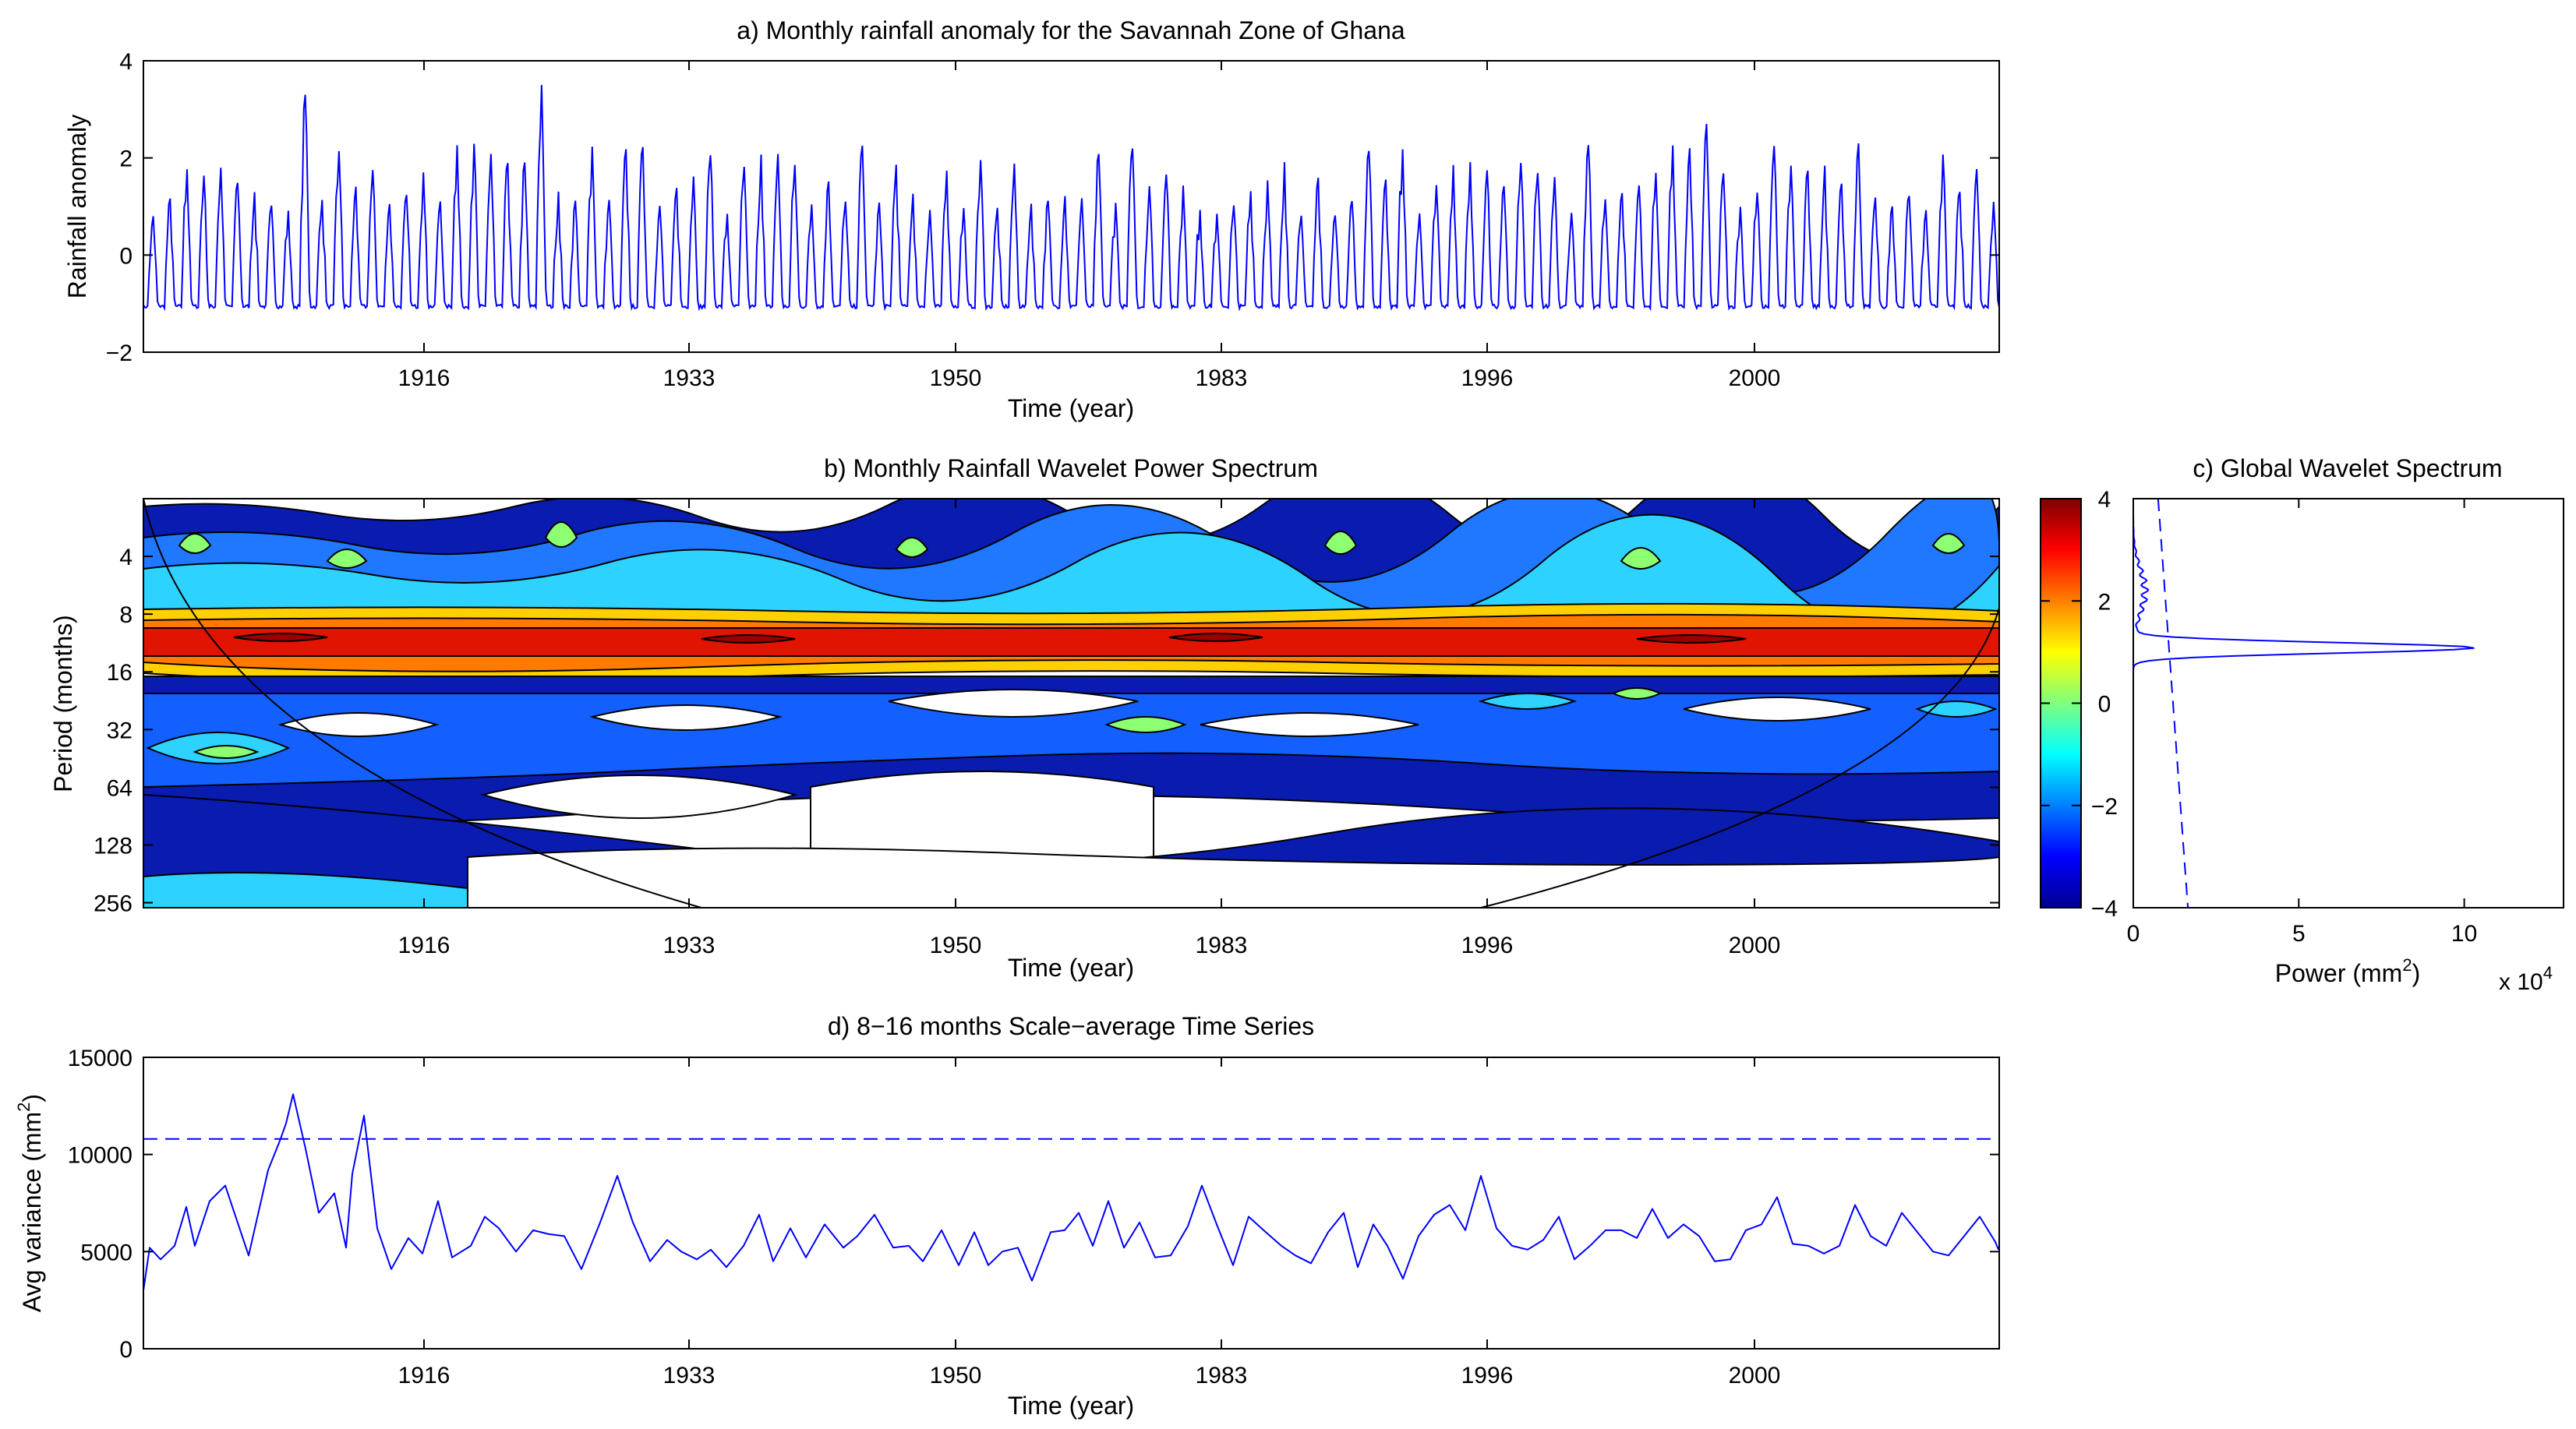  What do you see at coordinates (32, 1212) in the screenshot?
I see `panel-d-ylabel-main: Avg variance (mm` at bounding box center [32, 1212].